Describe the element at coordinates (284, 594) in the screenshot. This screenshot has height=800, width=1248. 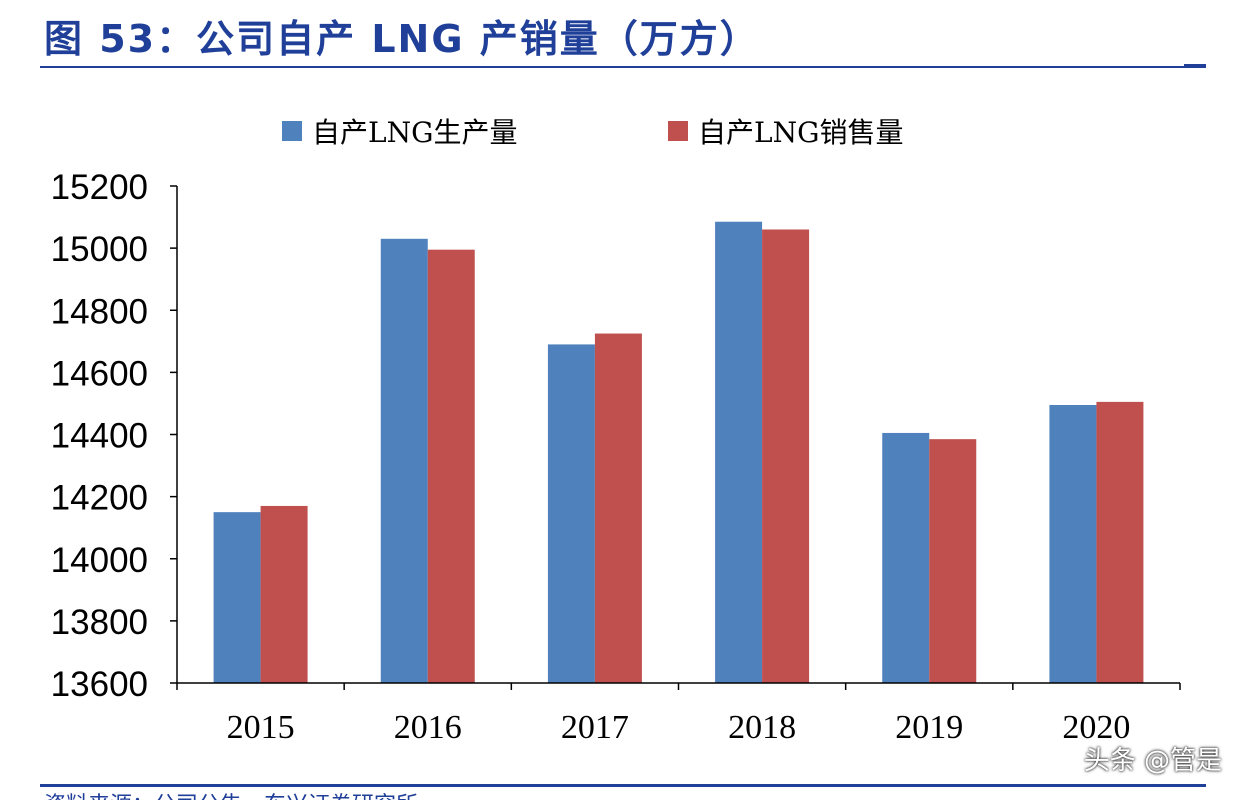
I see `bar-sales-2015` at that location.